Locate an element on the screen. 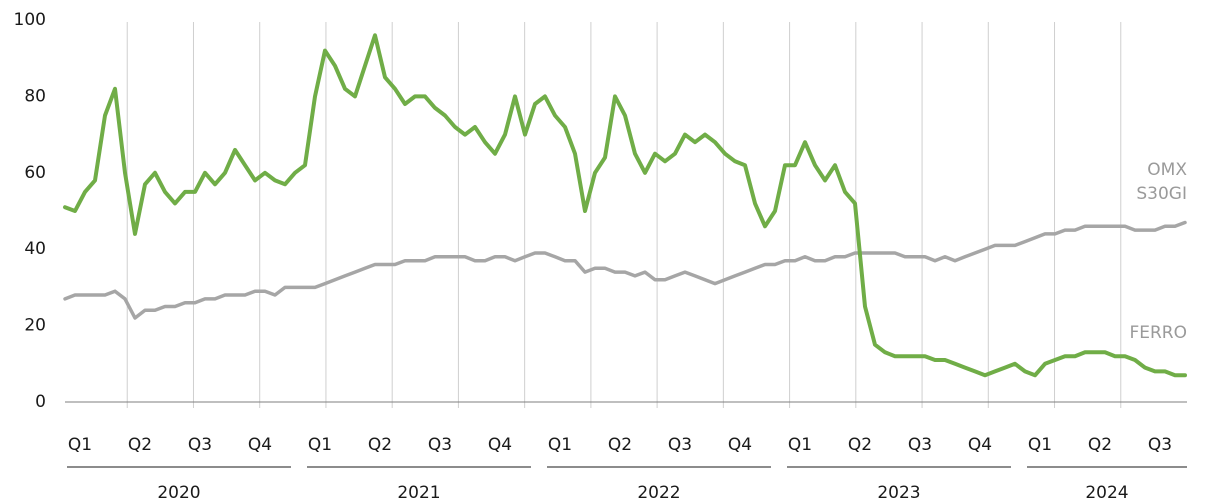 This screenshot has width=1211, height=502. y-tick-label: 0 is located at coordinates (40, 402).